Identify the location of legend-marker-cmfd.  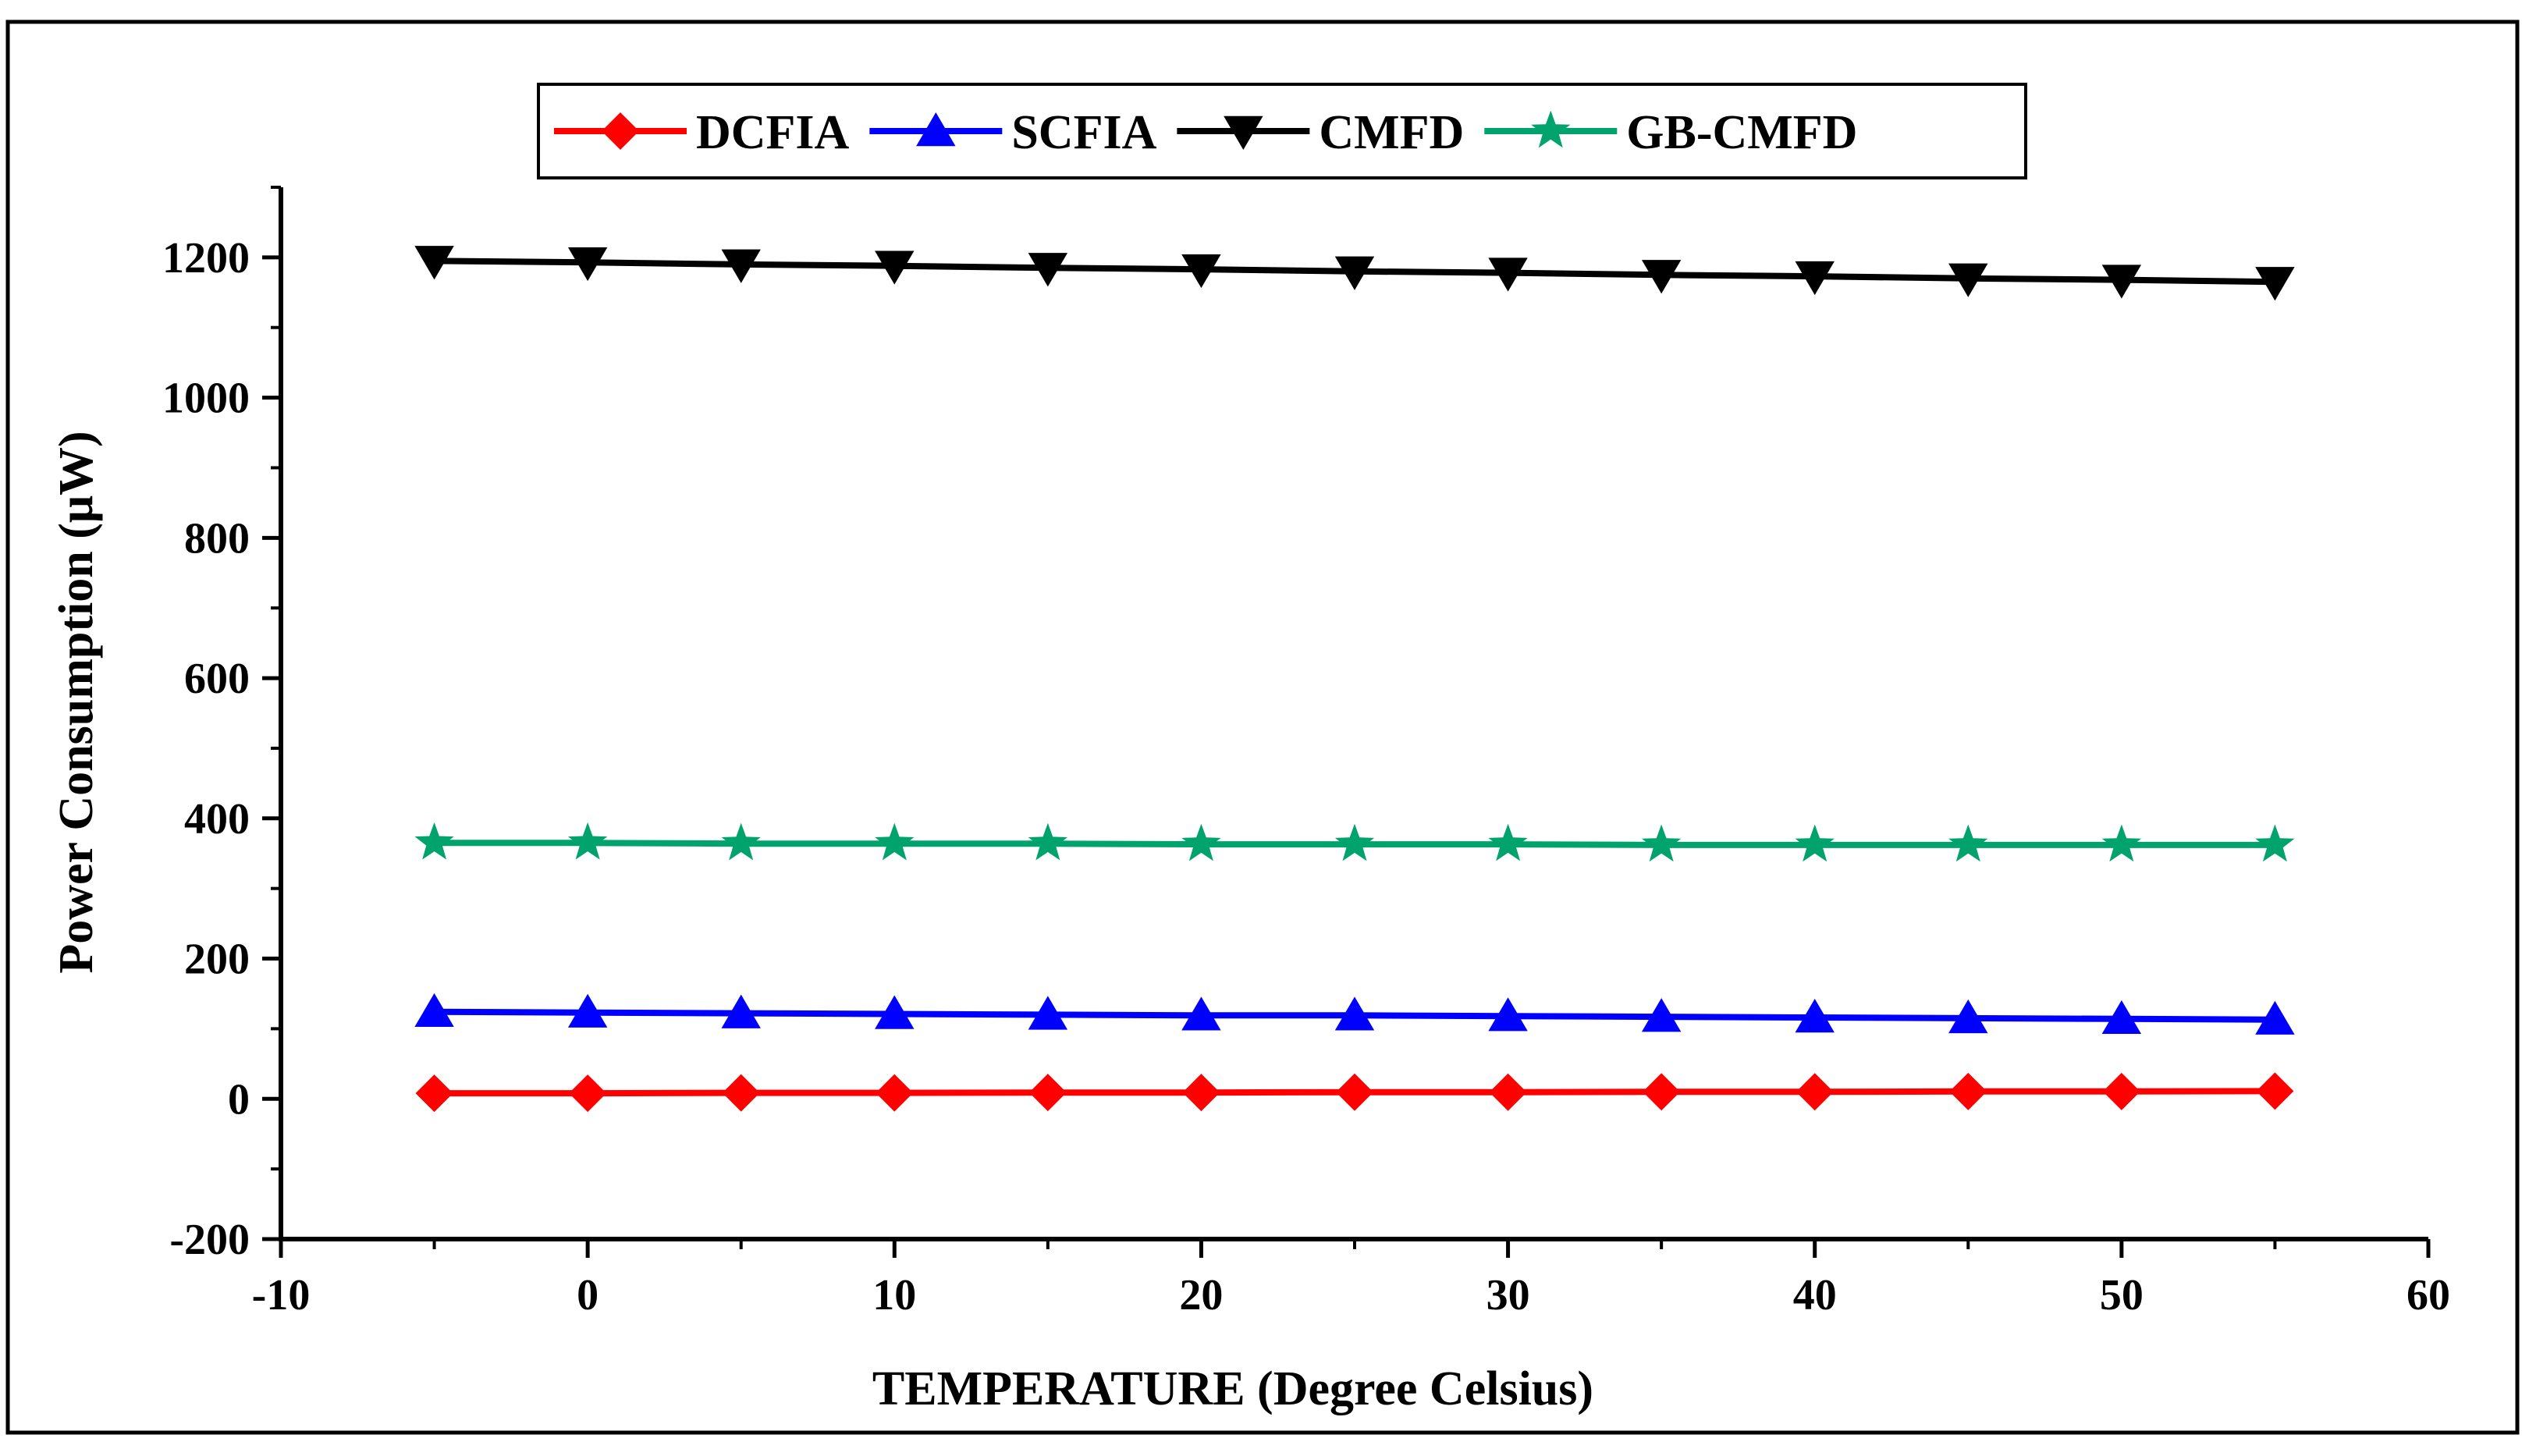
(1243, 133).